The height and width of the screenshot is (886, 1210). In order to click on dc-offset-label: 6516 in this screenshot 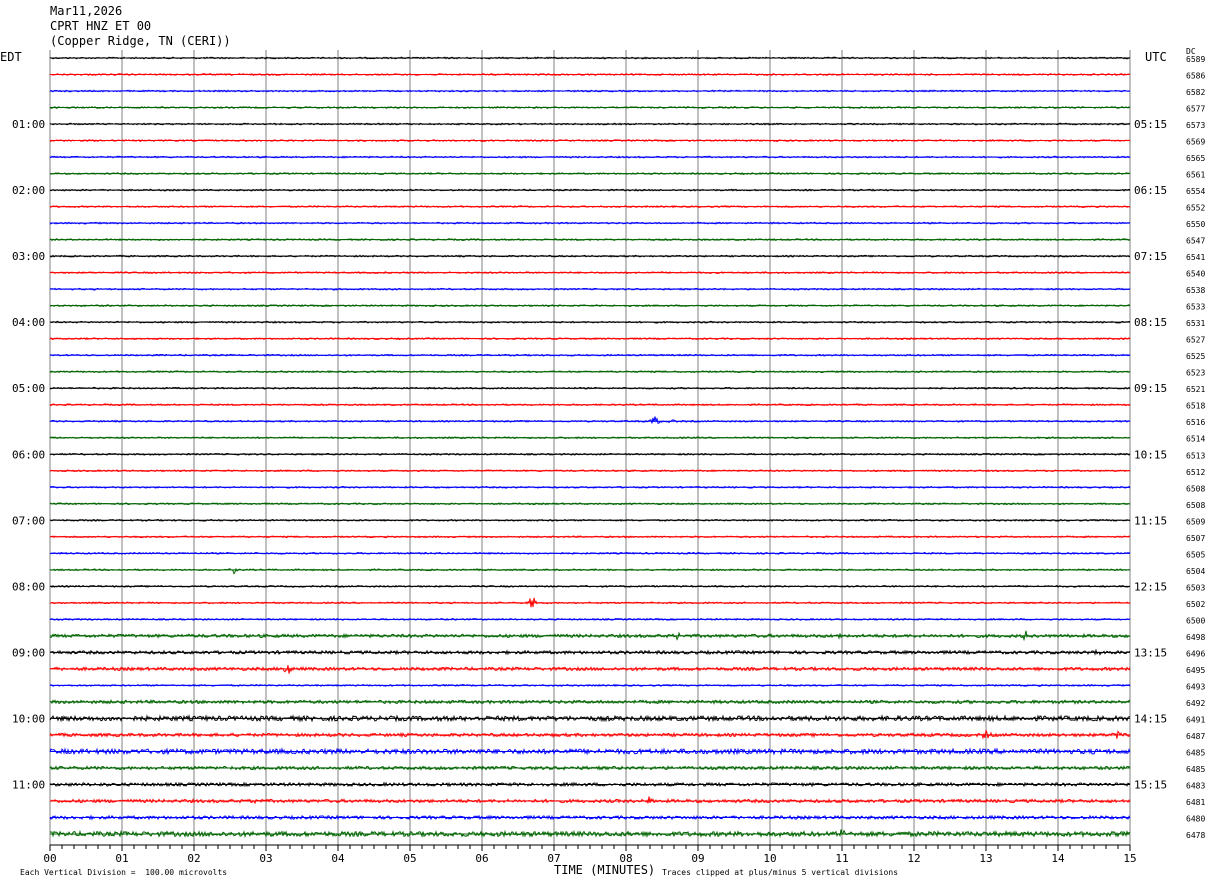, I will do `click(1195, 422)`.